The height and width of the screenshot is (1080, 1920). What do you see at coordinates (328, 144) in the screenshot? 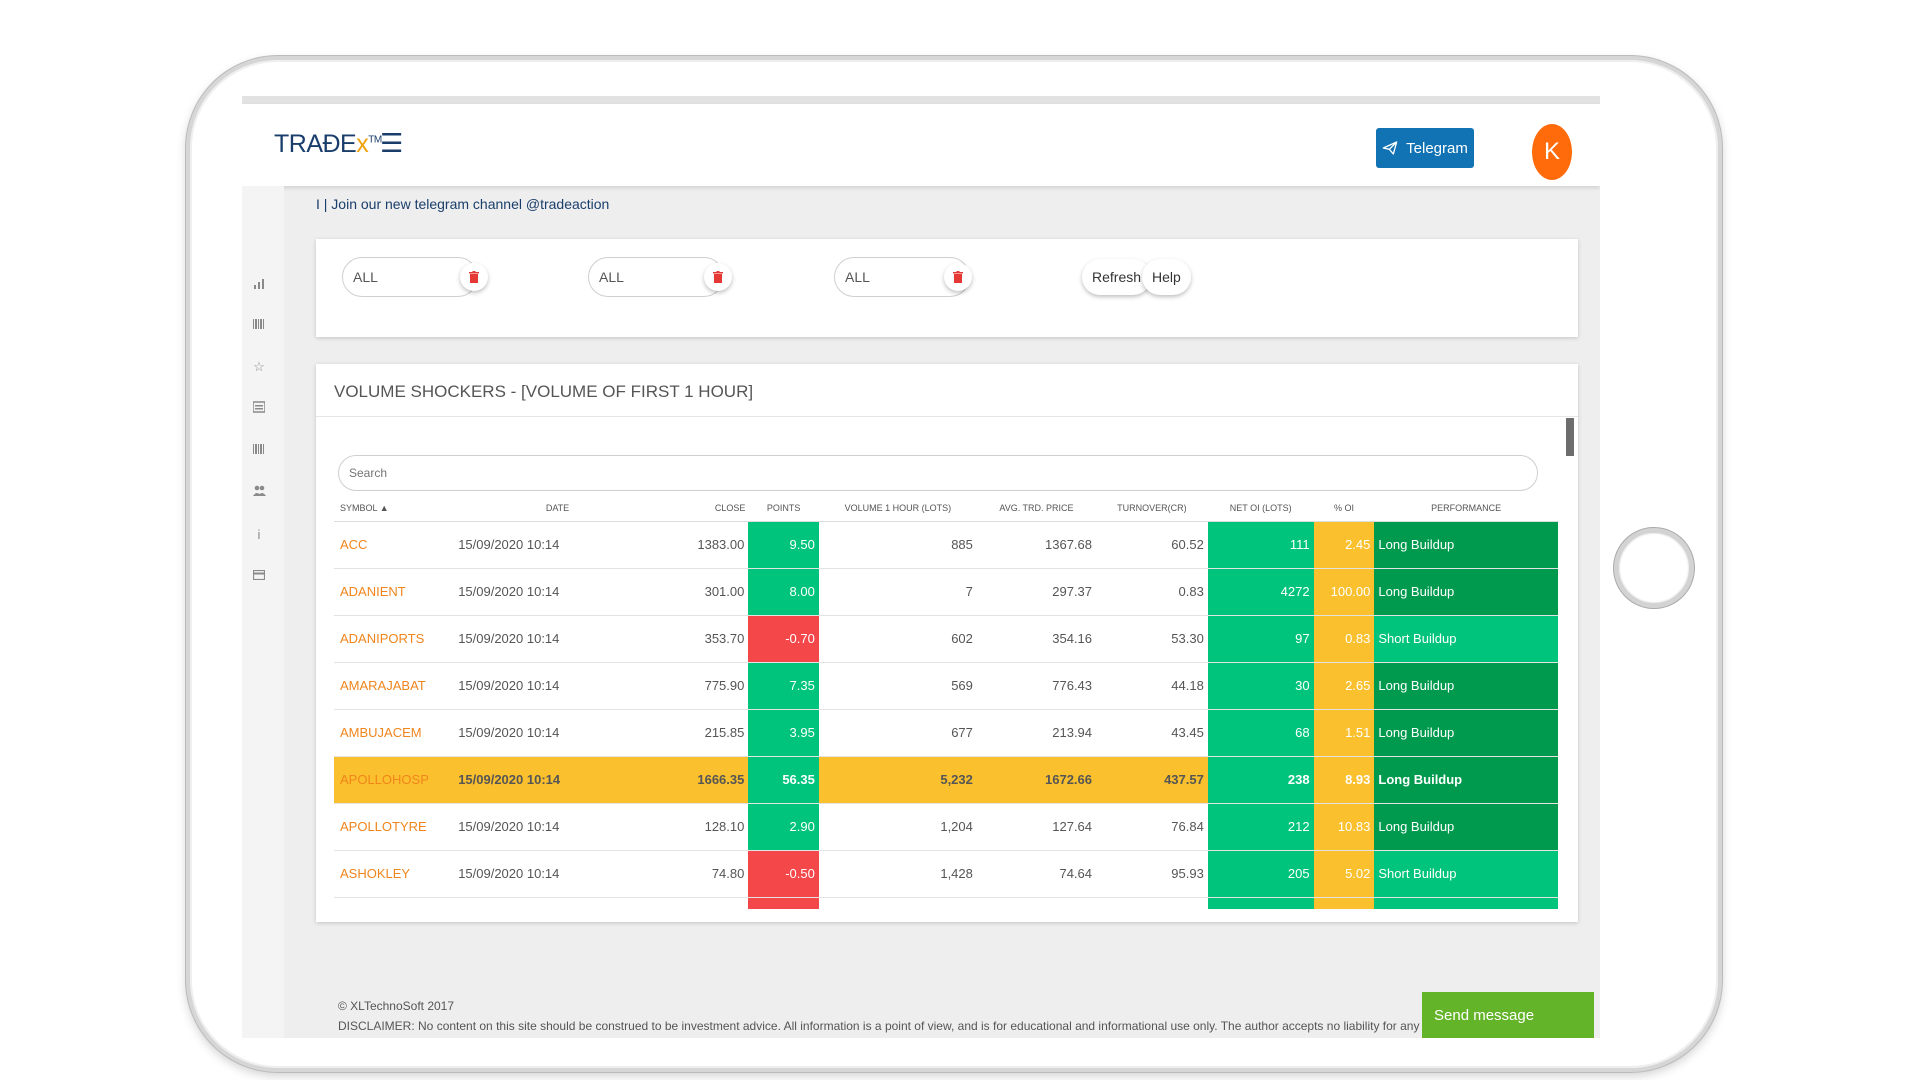
I see `tradex-logo: TRAĐExTM` at bounding box center [328, 144].